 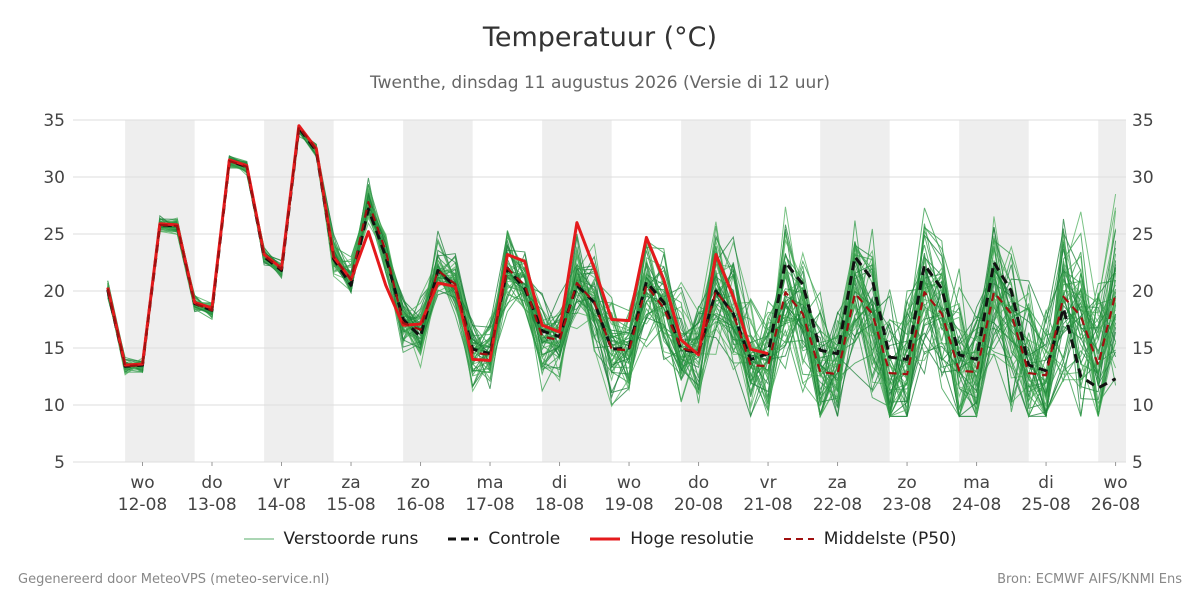 I want to click on x-tick-date-label: 23-08, so click(x=906, y=505).